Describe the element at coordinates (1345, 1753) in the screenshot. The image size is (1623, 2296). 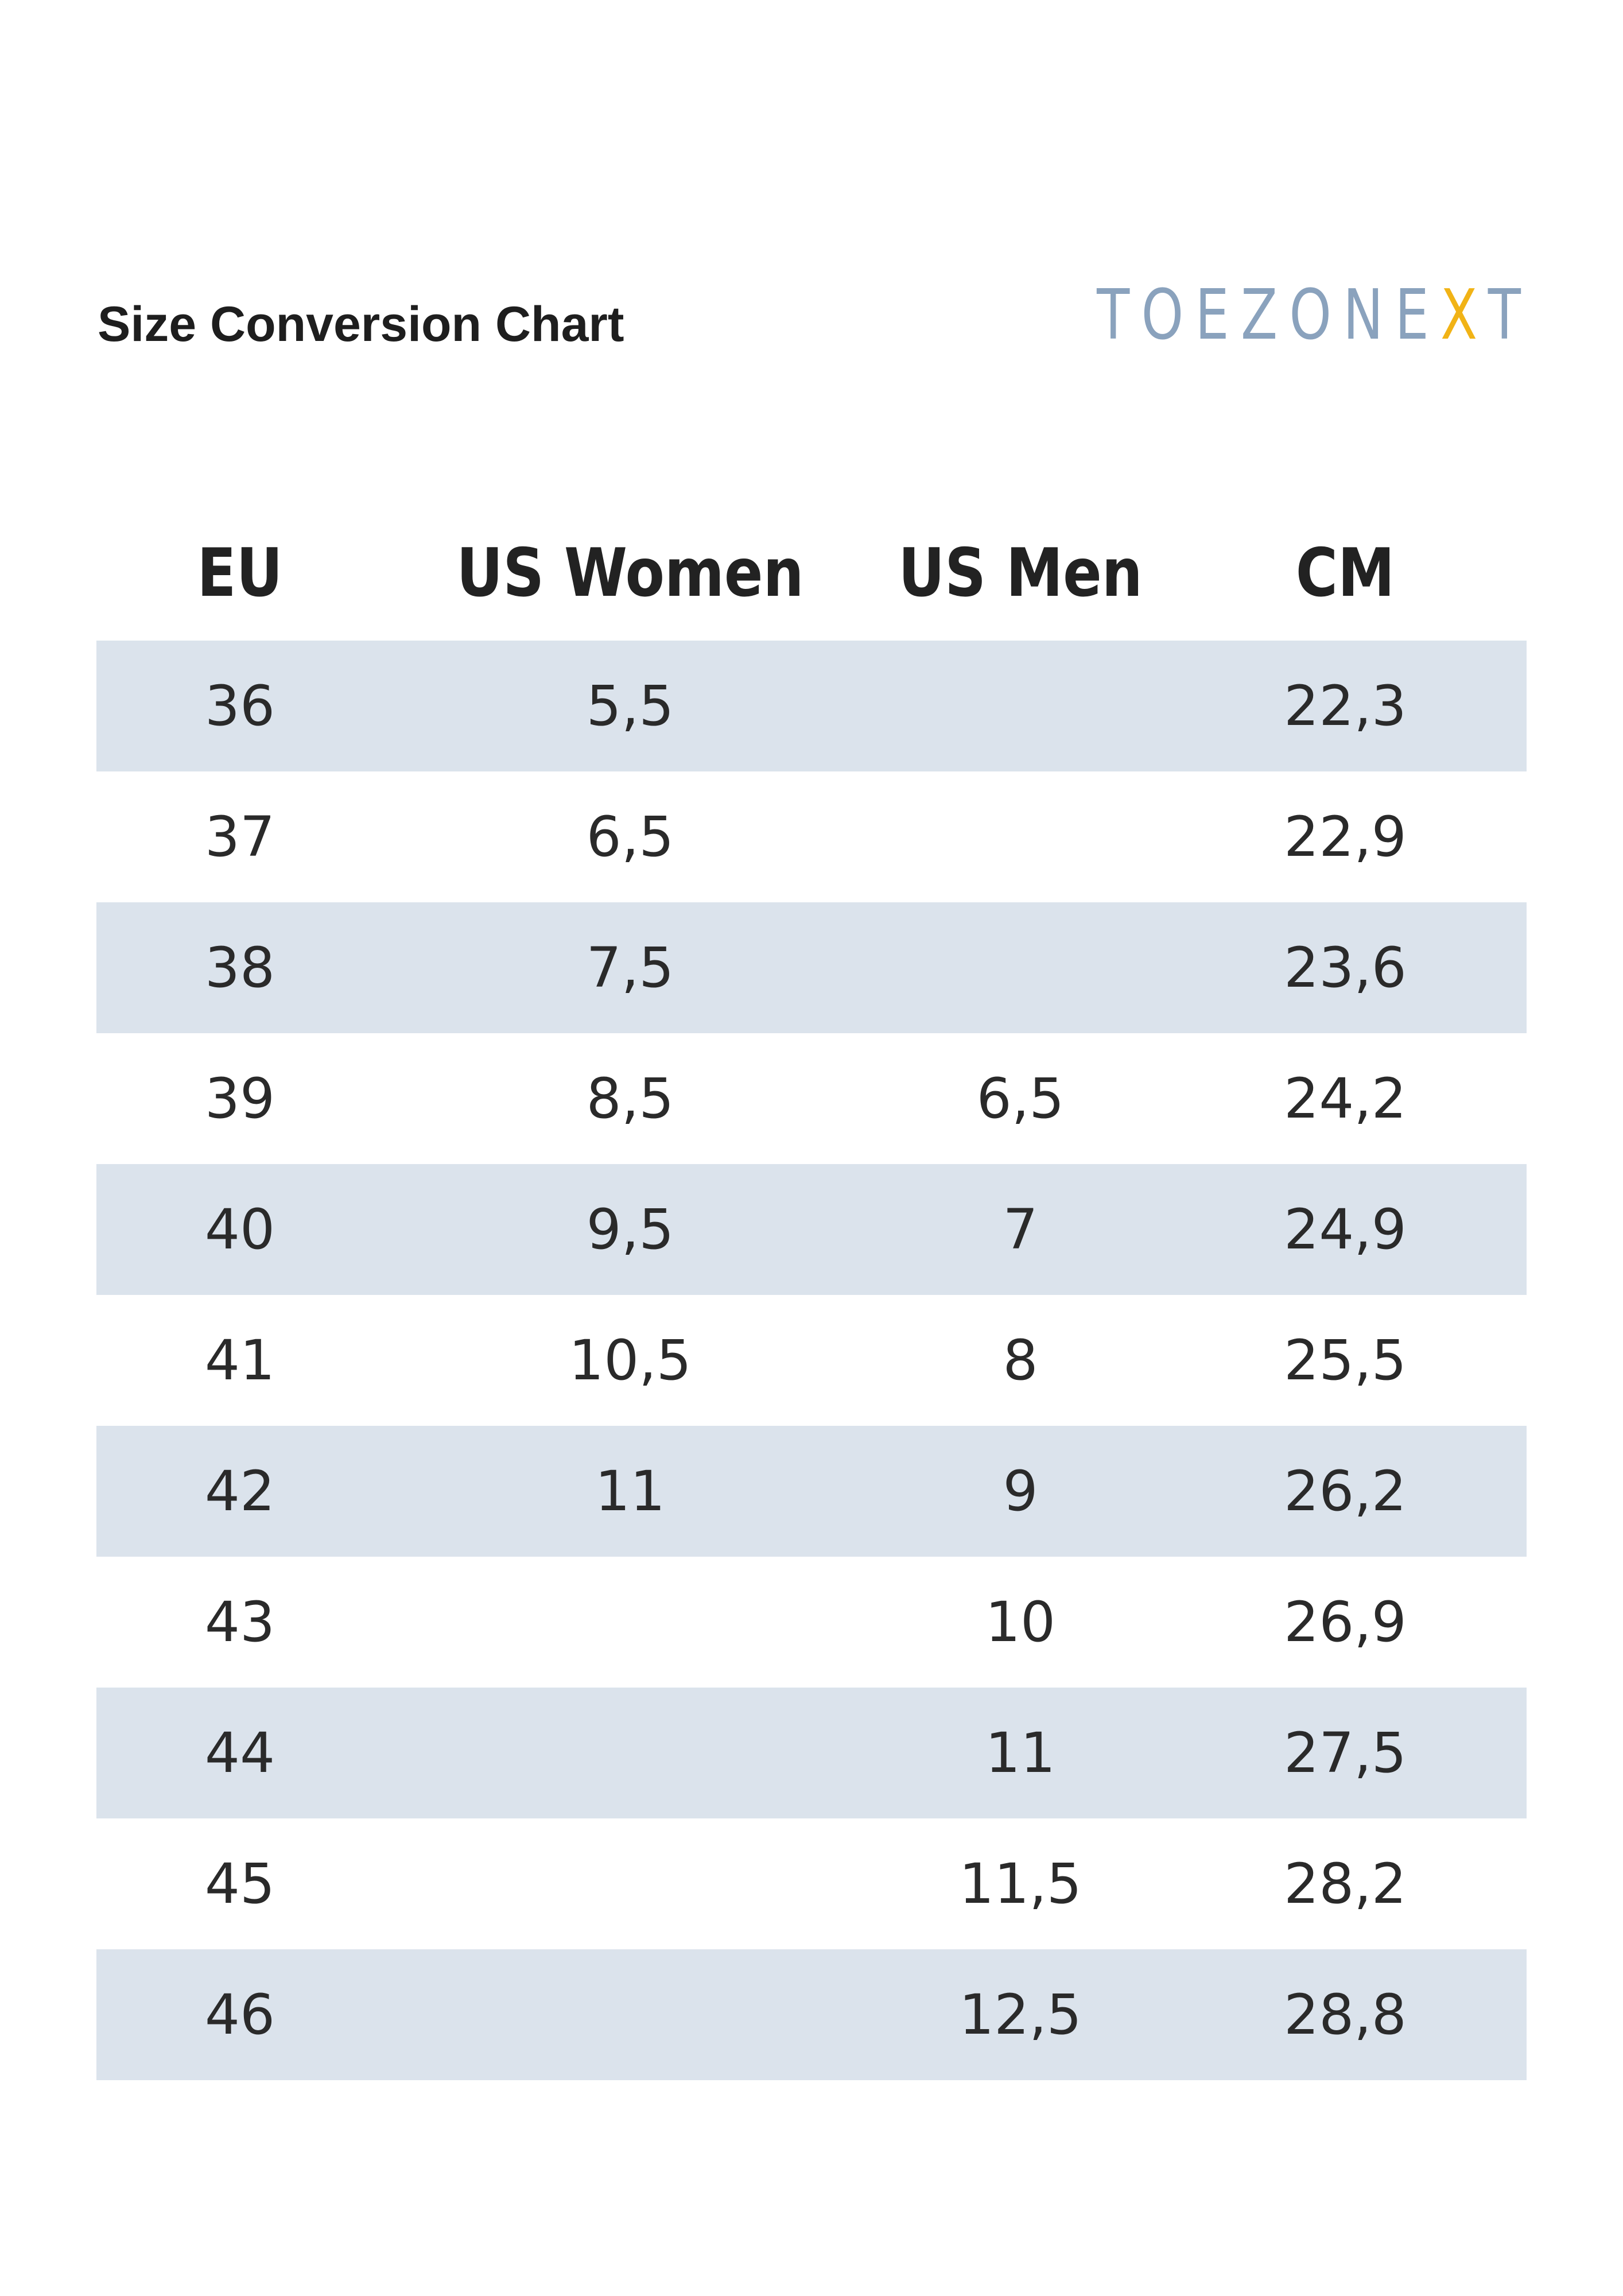
I see `cell-cm: 27,5` at that location.